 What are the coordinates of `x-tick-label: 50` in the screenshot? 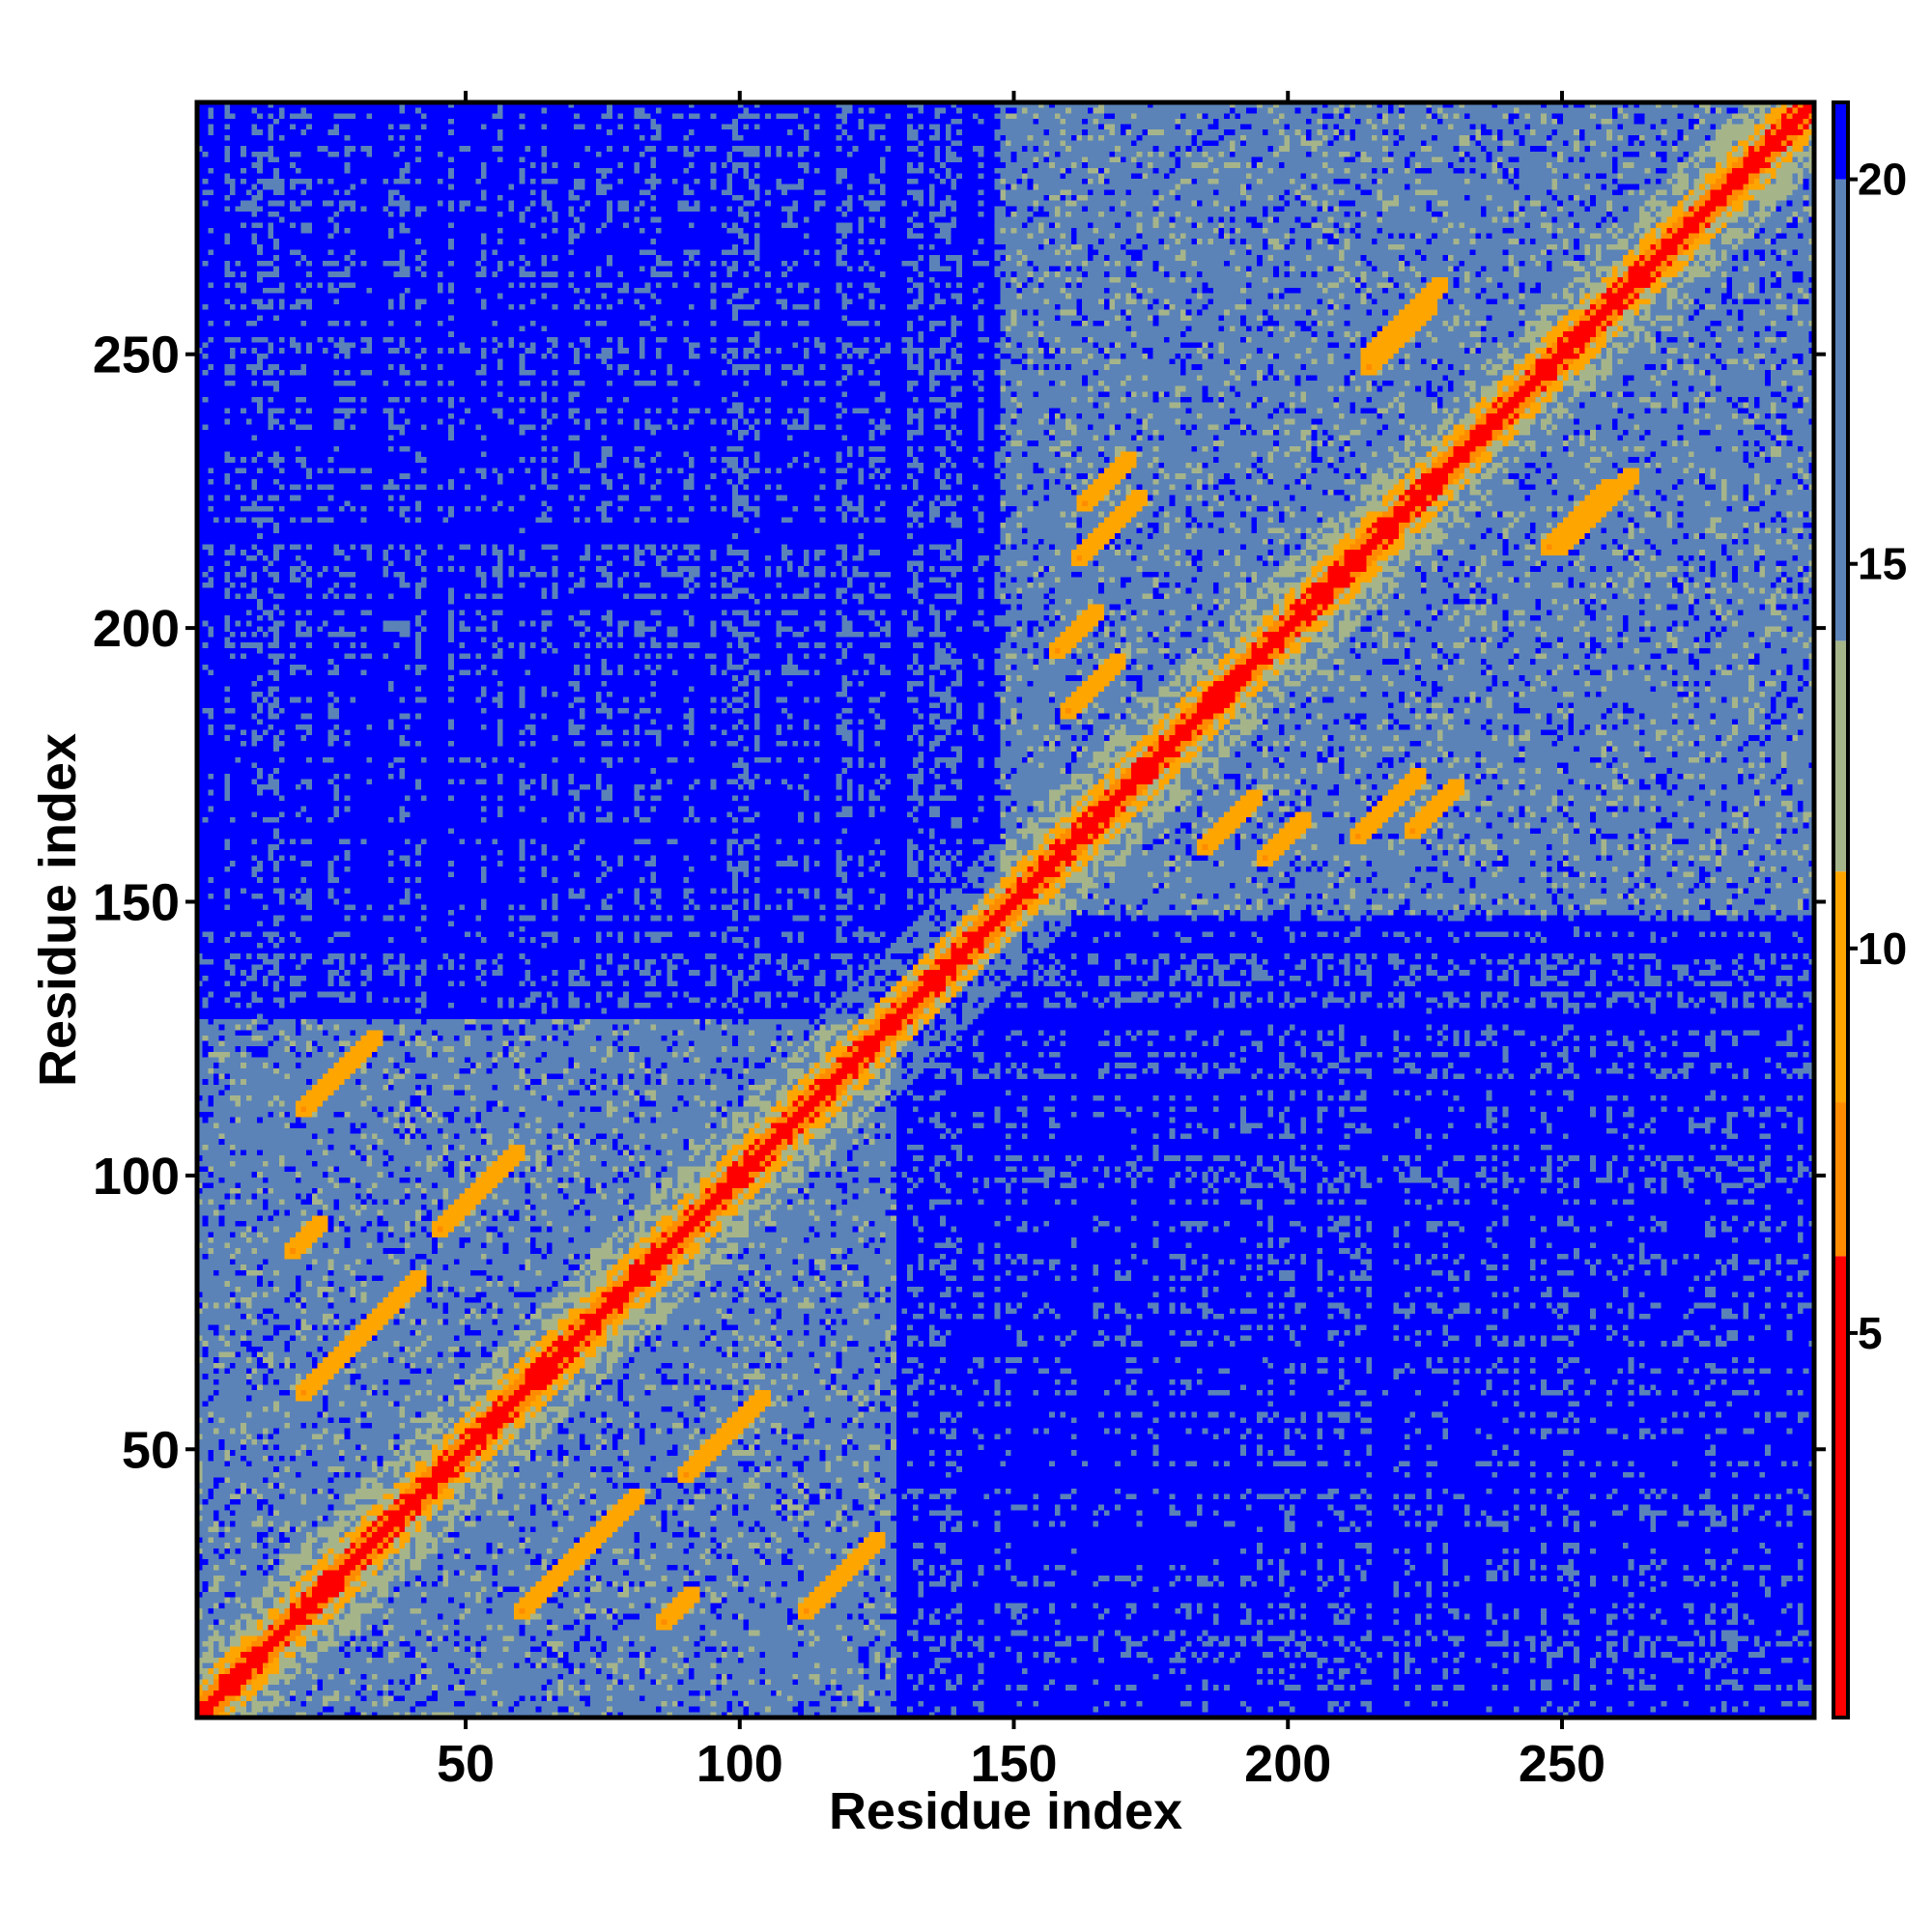 It's located at (466, 1764).